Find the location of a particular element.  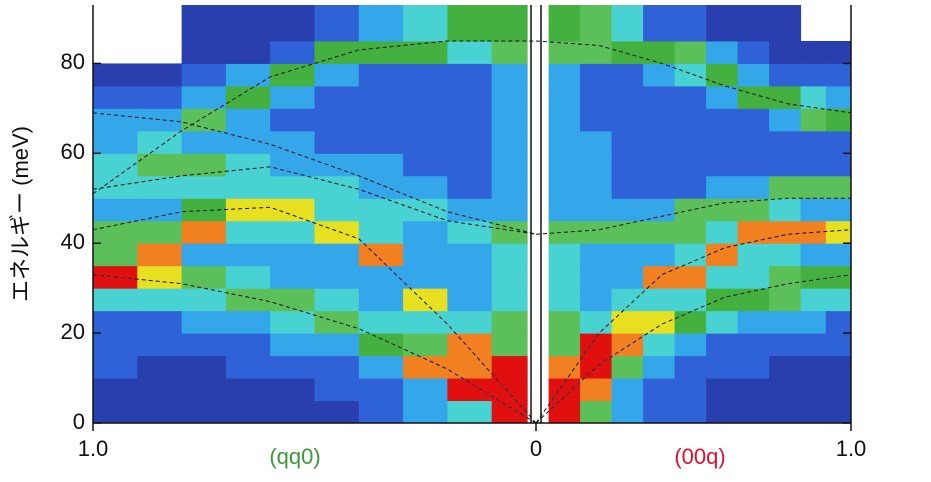

x-axis-label: (qq0) is located at coordinates (294, 456).